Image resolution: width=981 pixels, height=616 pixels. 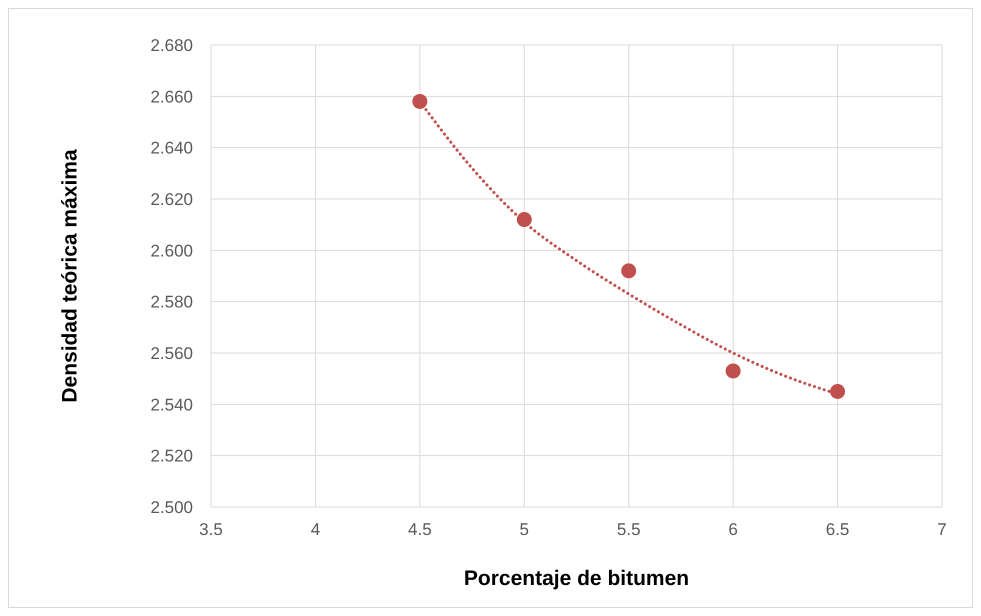 What do you see at coordinates (733, 530) in the screenshot?
I see `x-tick-label: 6` at bounding box center [733, 530].